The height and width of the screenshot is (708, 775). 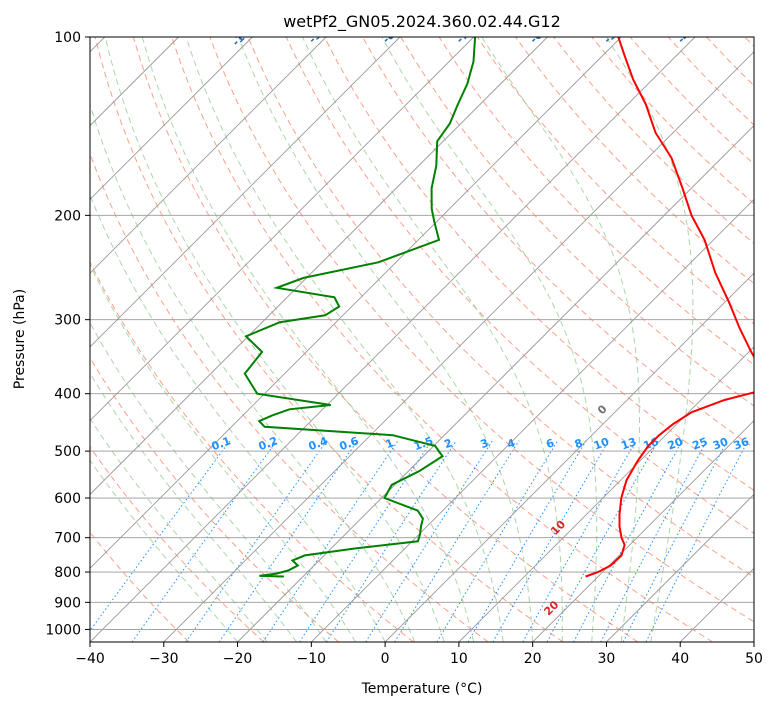 I want to click on mixing-ratio-label: 6, so click(x=550, y=443).